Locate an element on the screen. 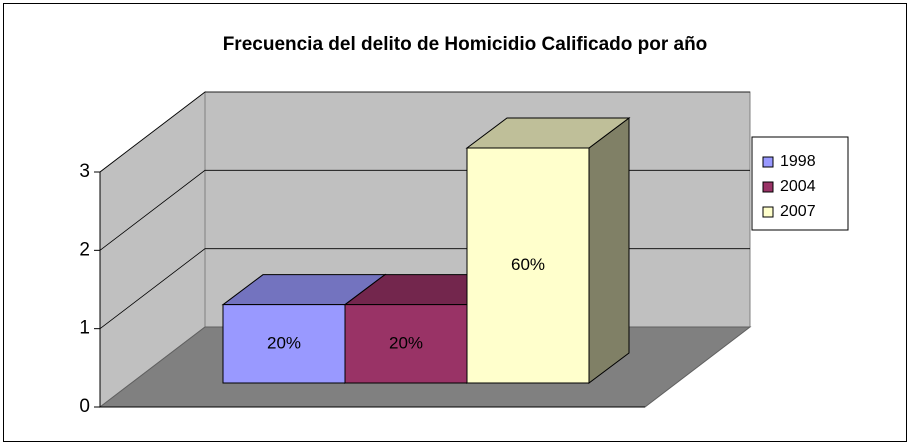  bar-front is located at coordinates (528, 265).